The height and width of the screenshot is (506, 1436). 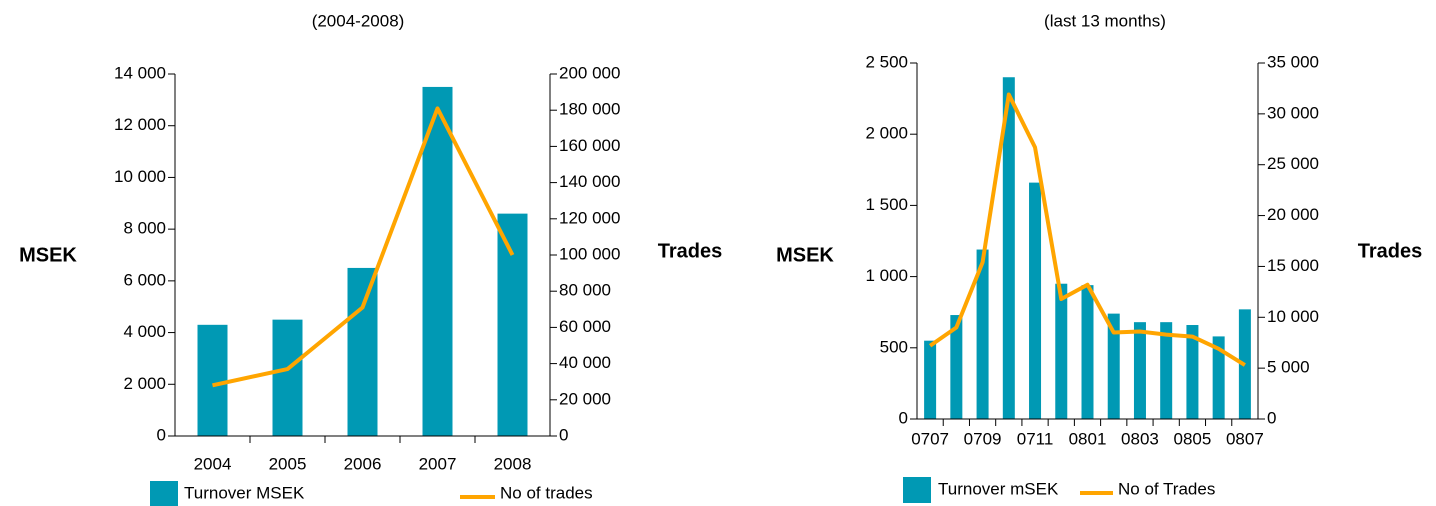 I want to click on x-tick-label: 2006, so click(x=363, y=463).